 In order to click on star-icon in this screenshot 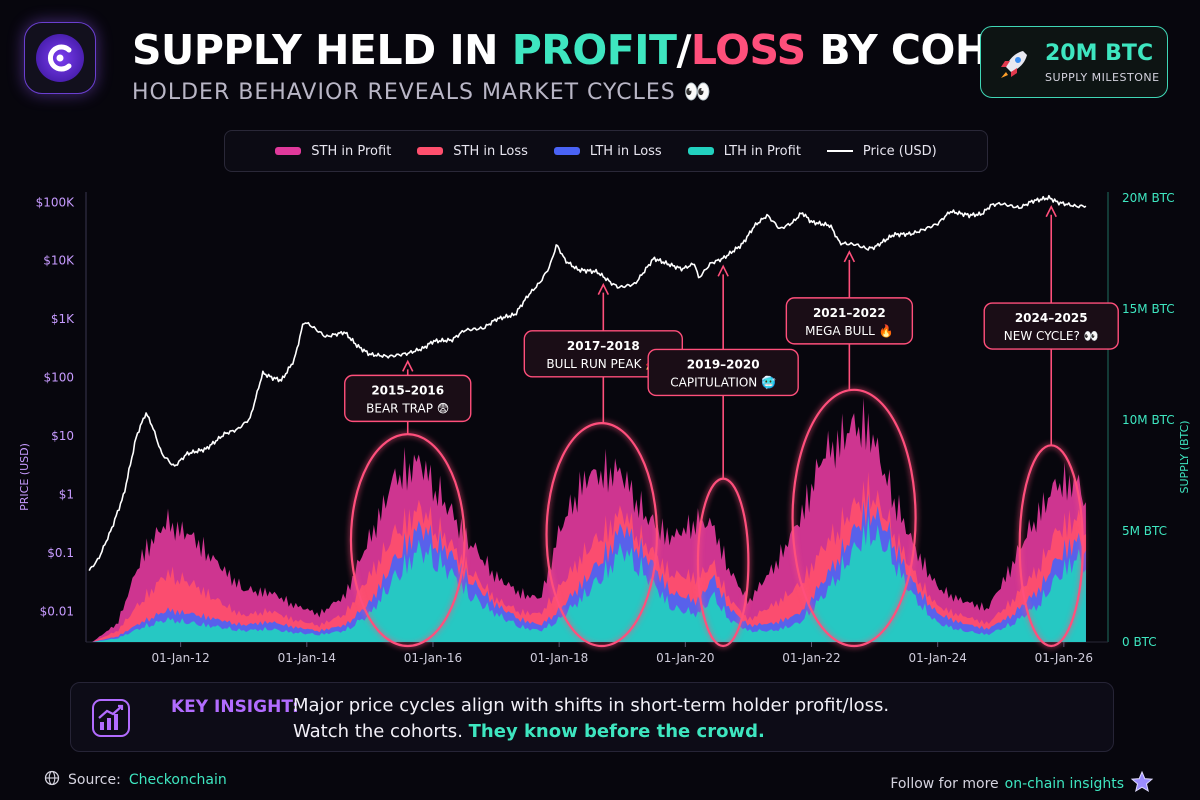, I will do `click(1142, 784)`.